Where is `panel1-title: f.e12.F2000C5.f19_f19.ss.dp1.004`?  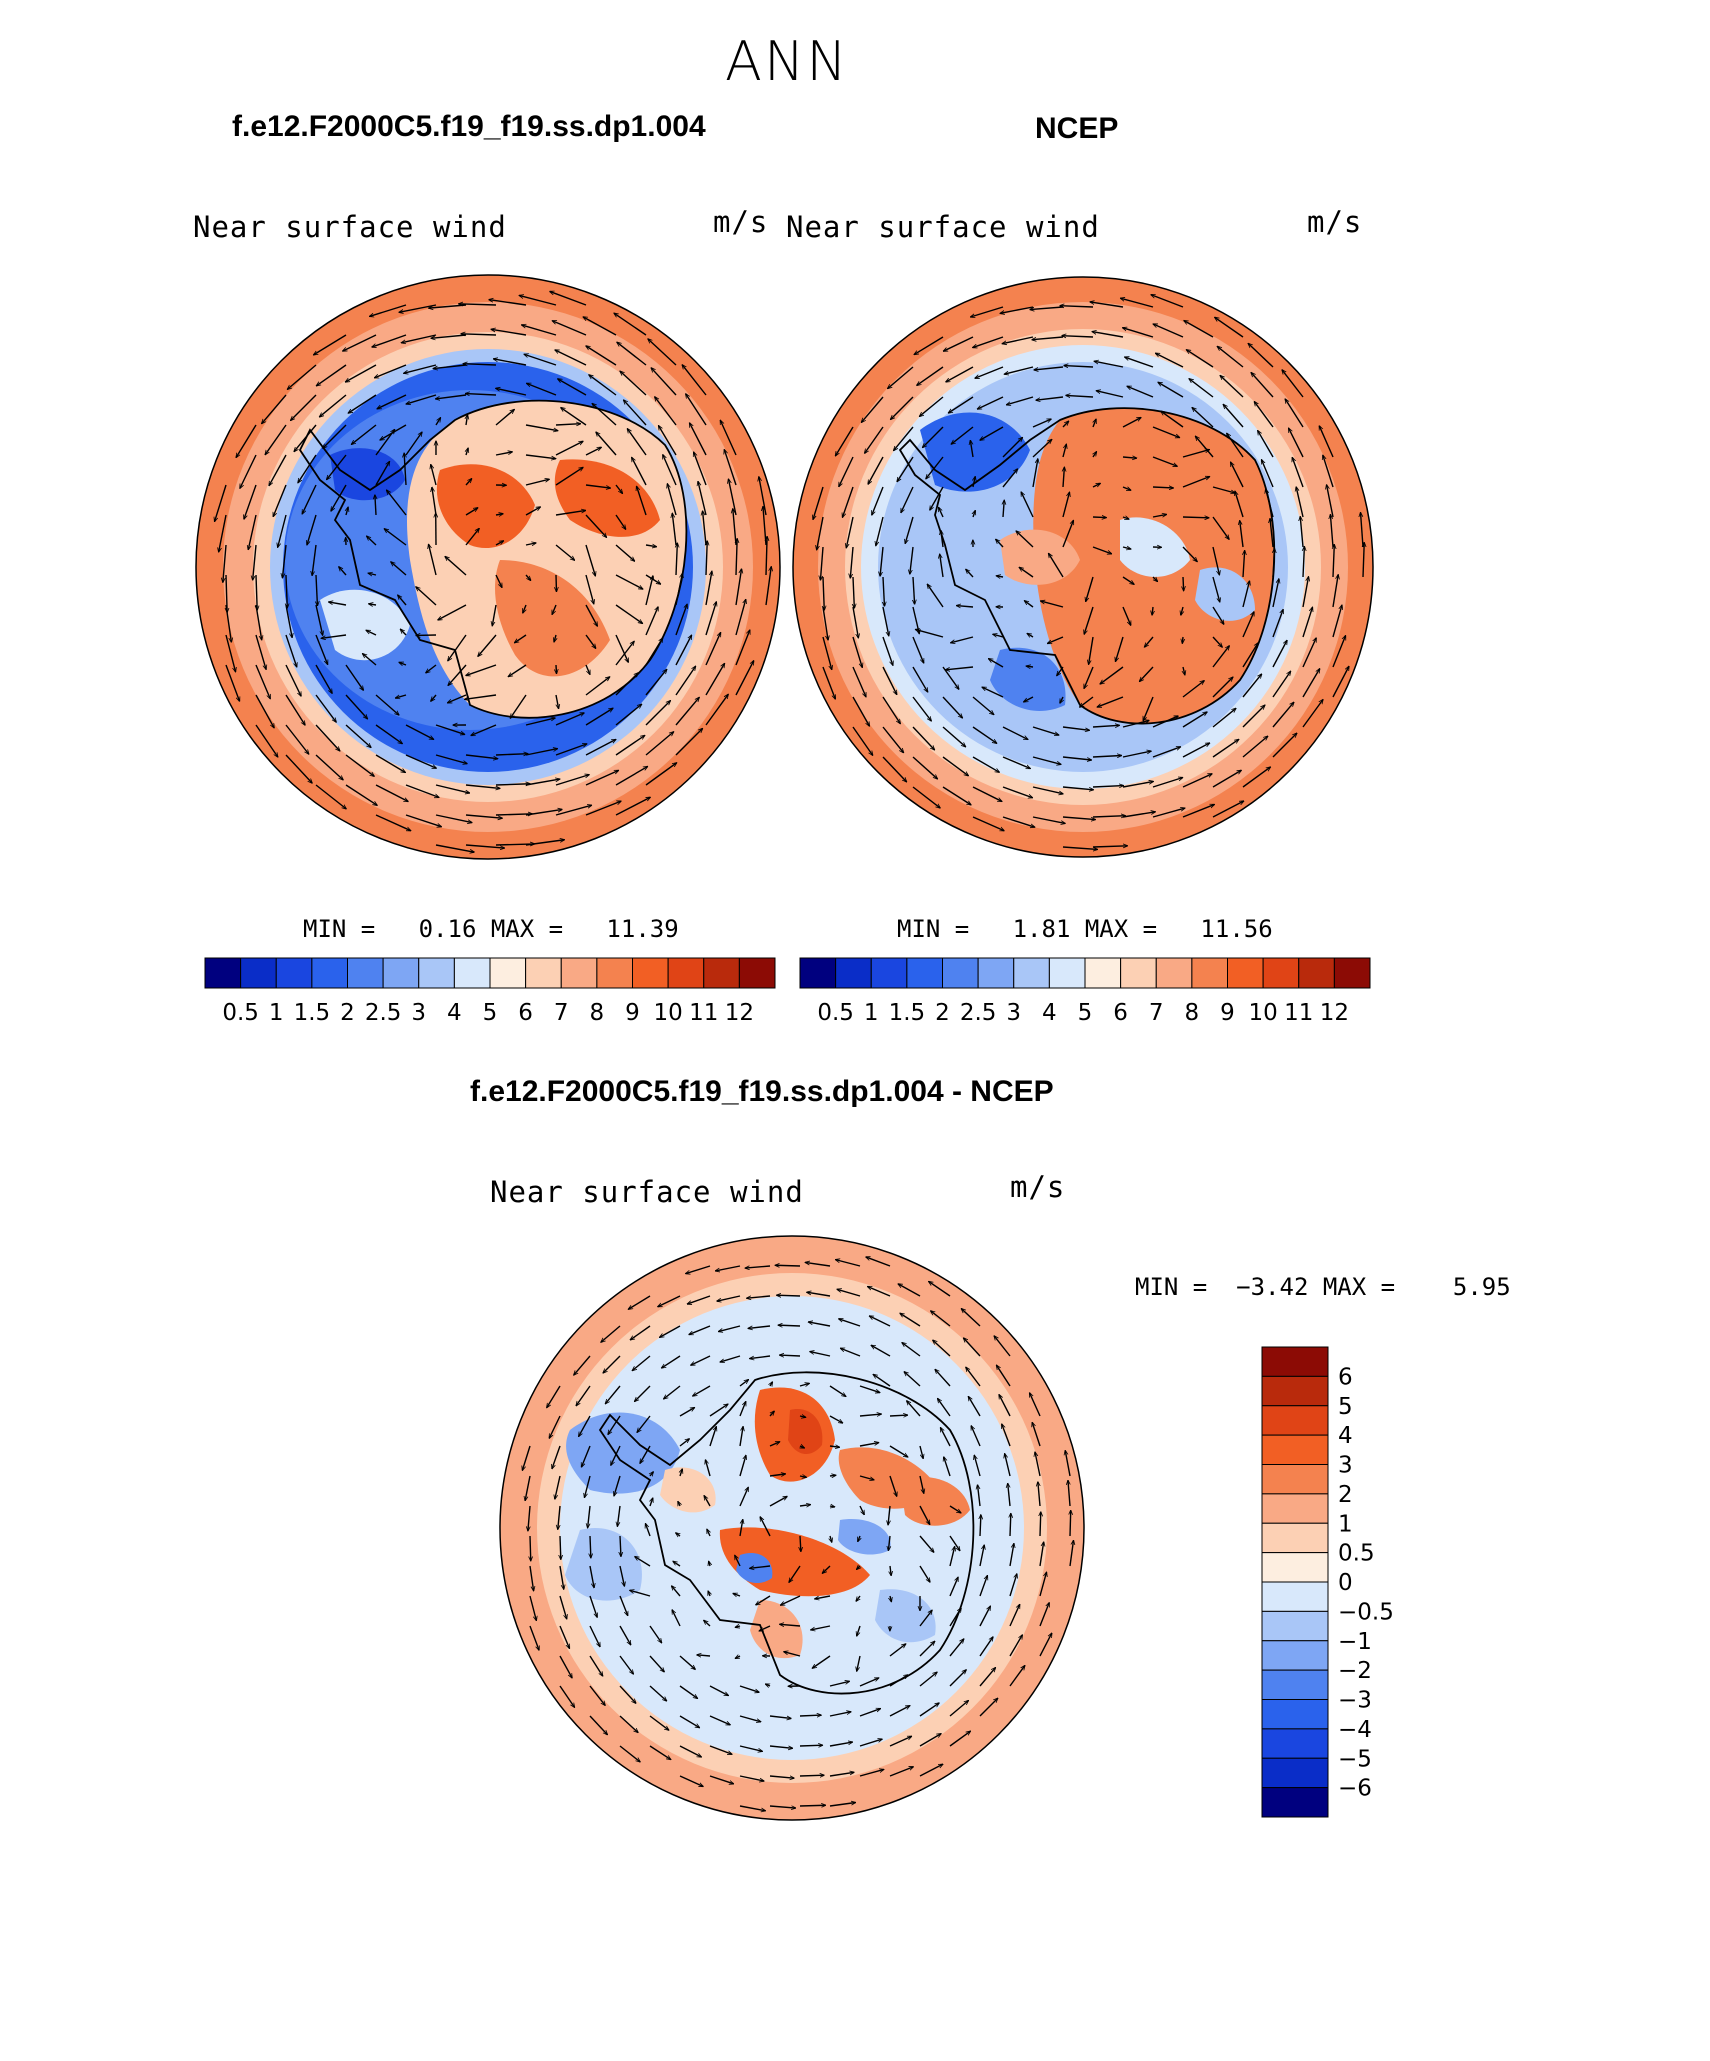 panel1-title: f.e12.F2000C5.f19_f19.ss.dp1.004 is located at coordinates (469, 126).